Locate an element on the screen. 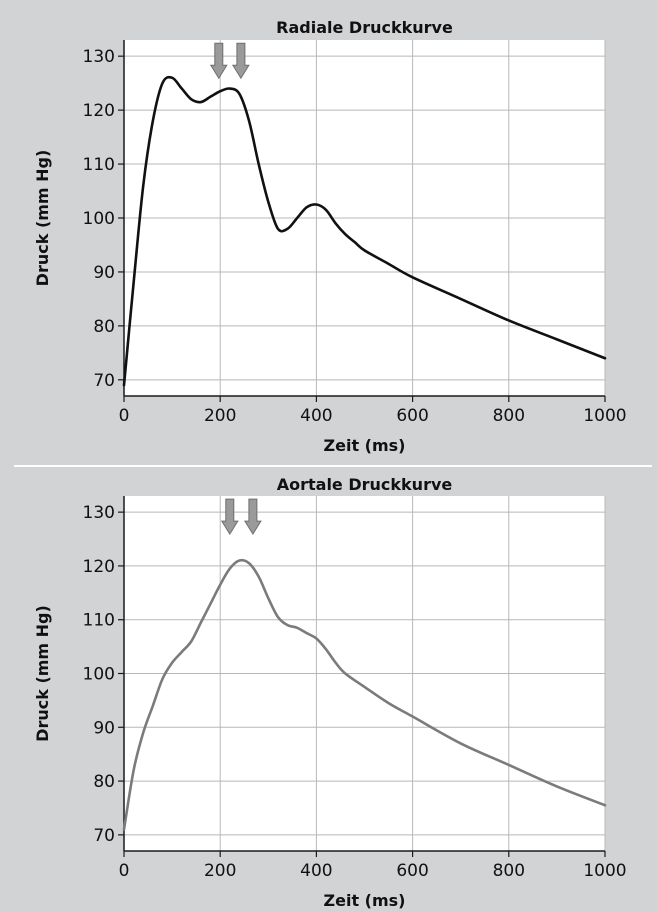 This screenshot has height=912, width=657. chart2-y-tick-label-80: 80 is located at coordinates (104, 782).